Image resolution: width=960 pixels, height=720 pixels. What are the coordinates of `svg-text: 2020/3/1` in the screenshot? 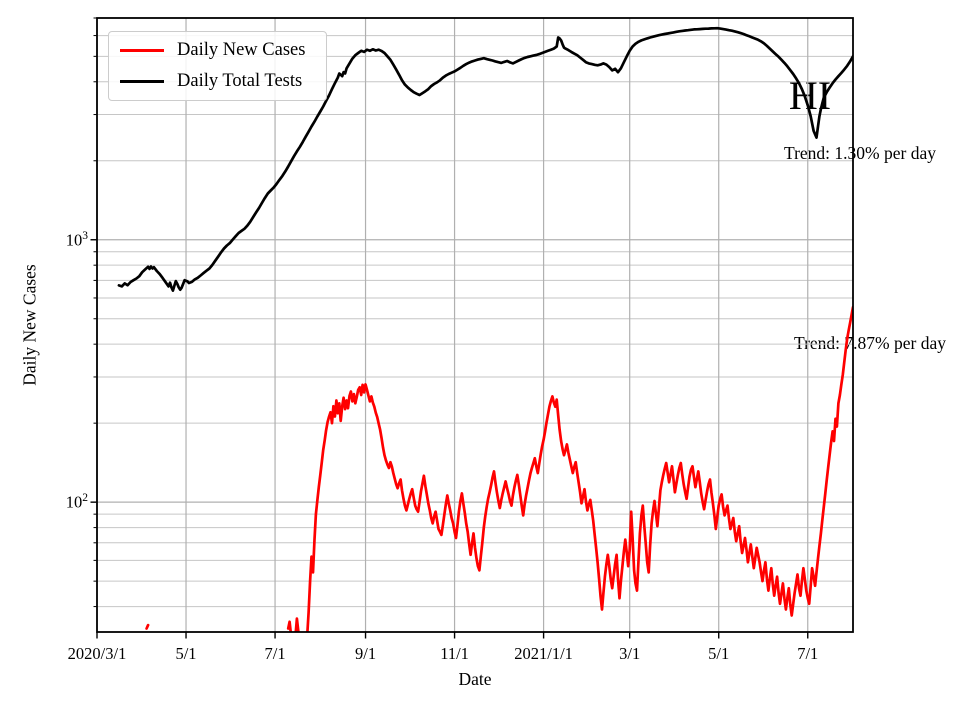 It's located at (97, 653).